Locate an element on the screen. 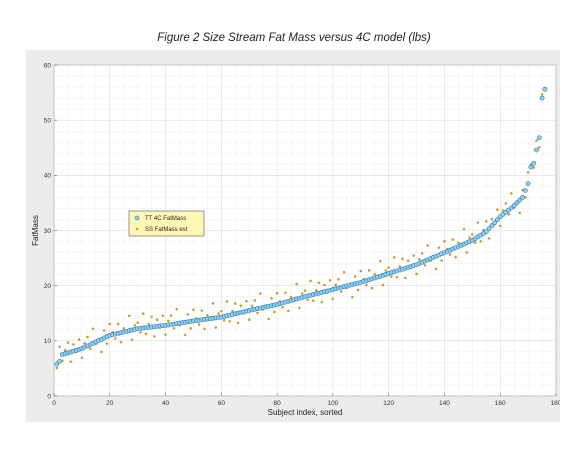  x-axis-label: Subject index, sorted is located at coordinates (305, 412).